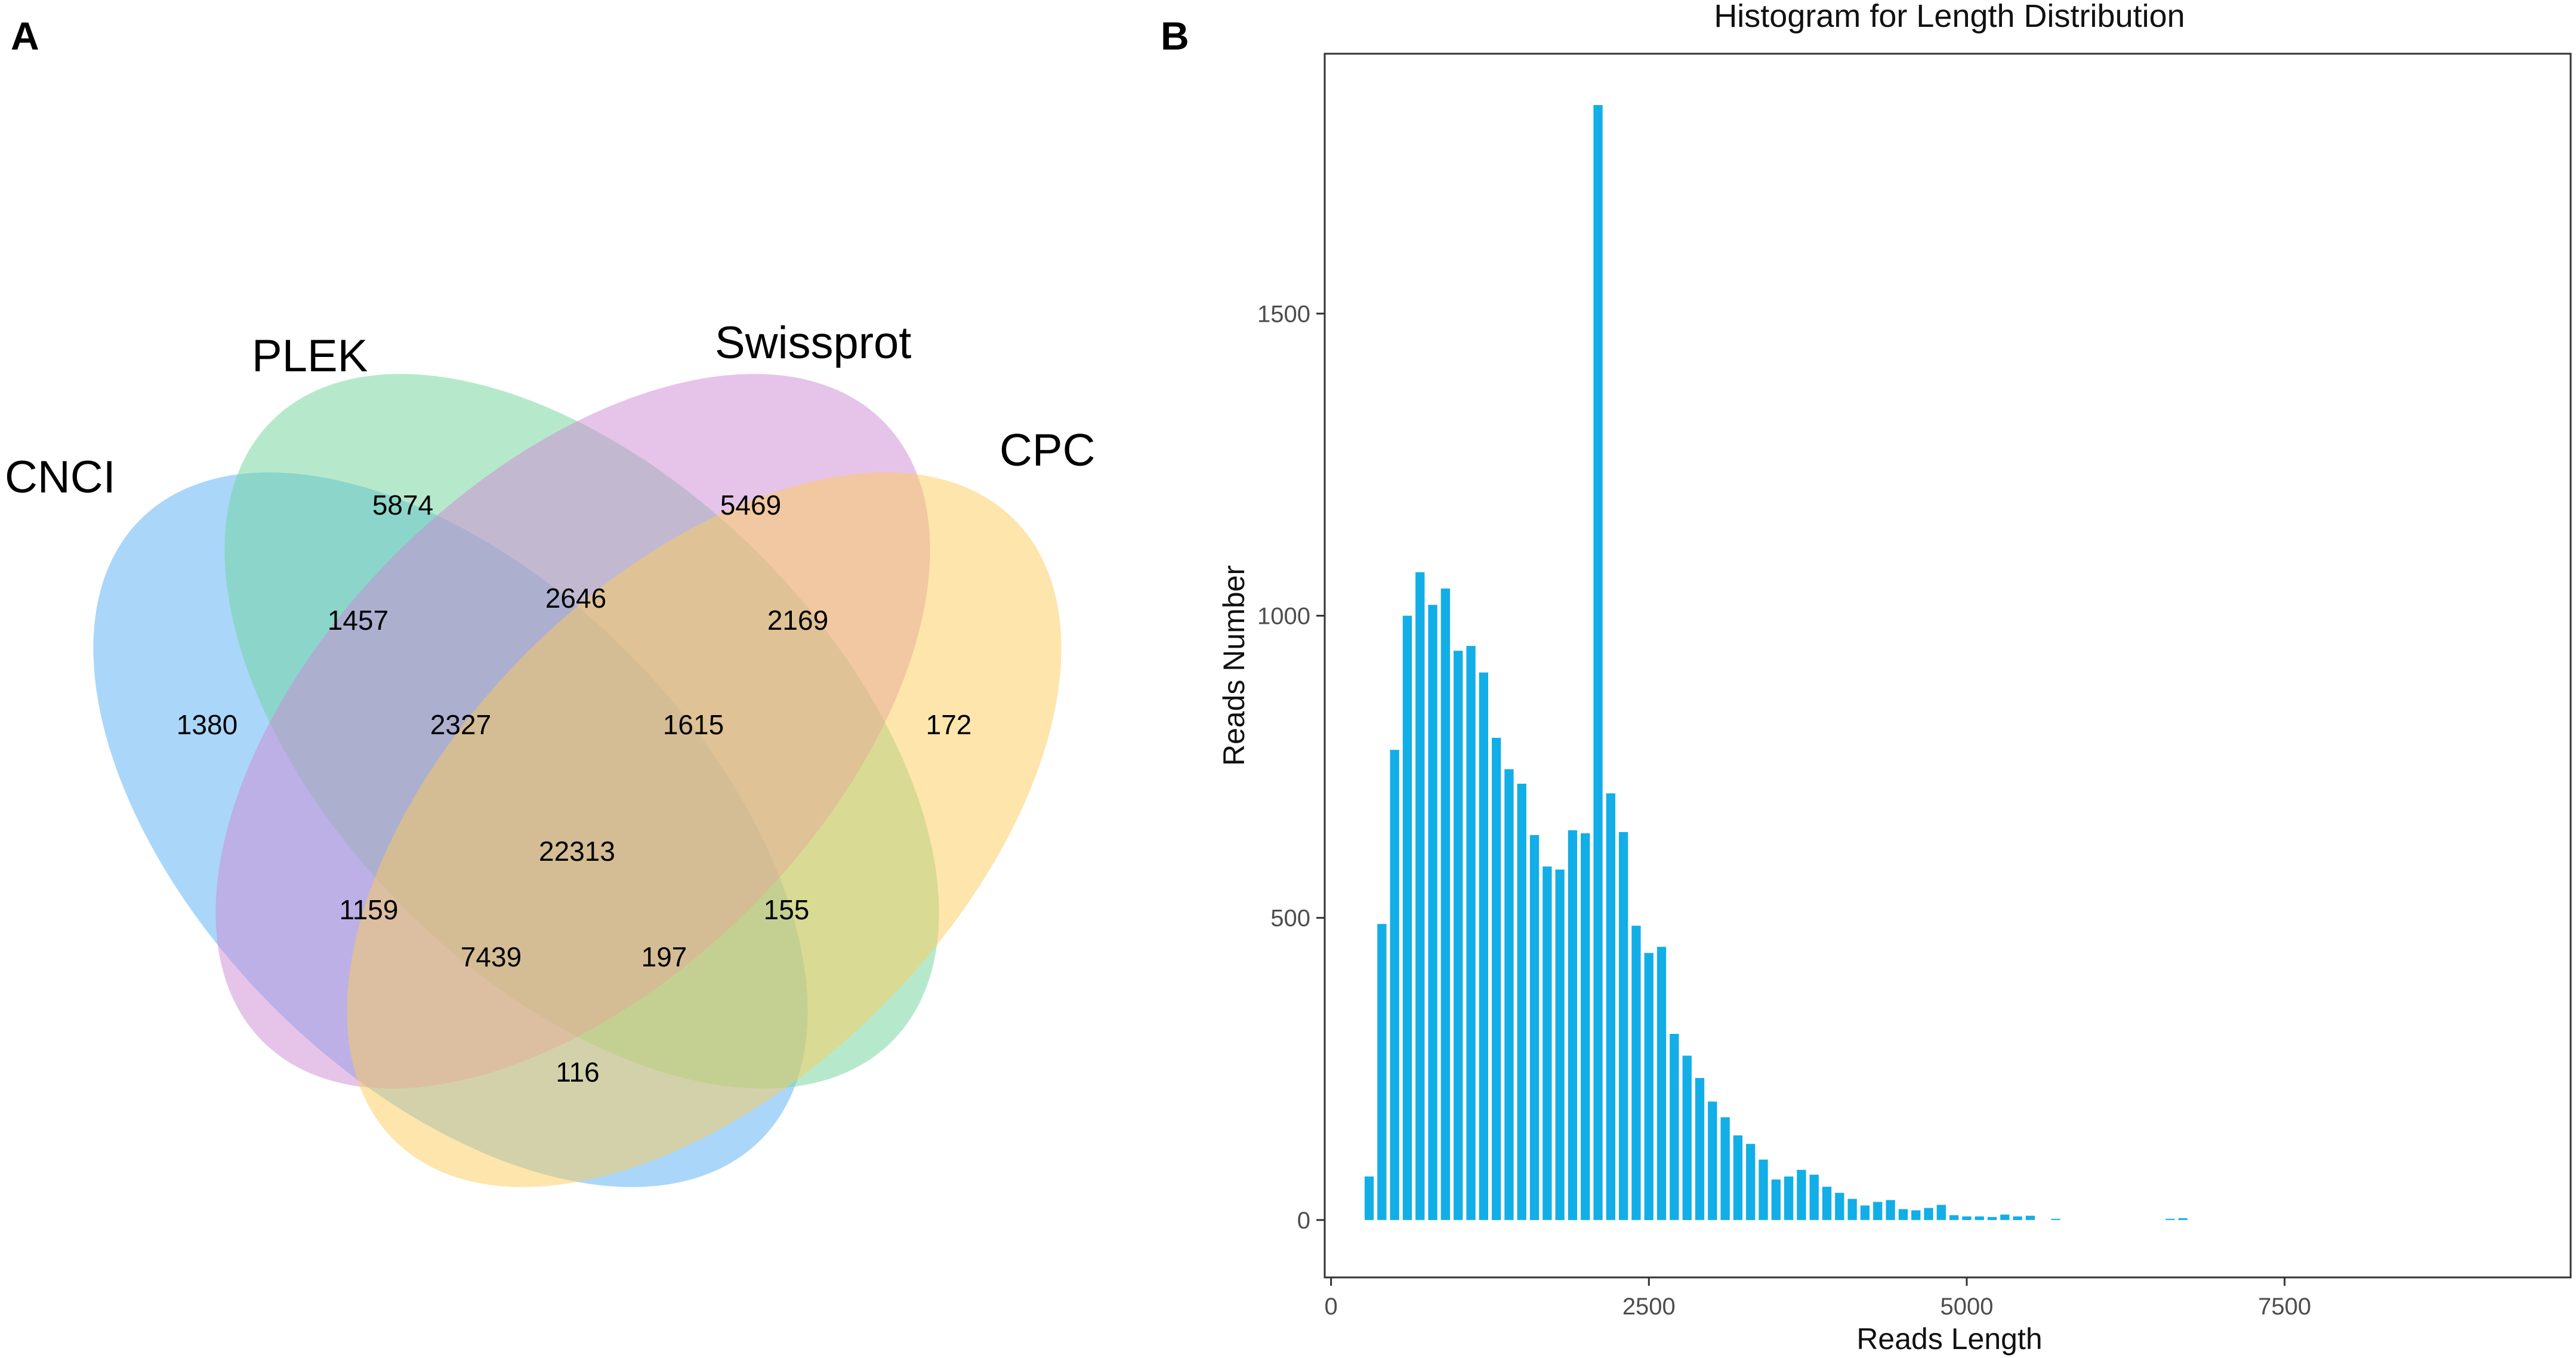  I want to click on venn-set-label-cnci: CNCI, so click(61, 477).